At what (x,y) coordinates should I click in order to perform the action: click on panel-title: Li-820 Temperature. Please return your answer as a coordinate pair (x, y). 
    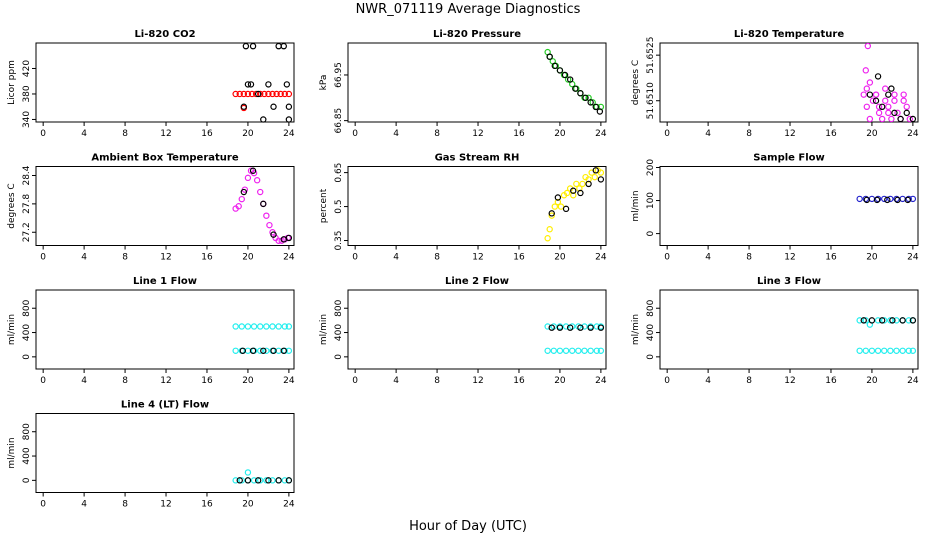
    Looking at the image, I should click on (789, 34).